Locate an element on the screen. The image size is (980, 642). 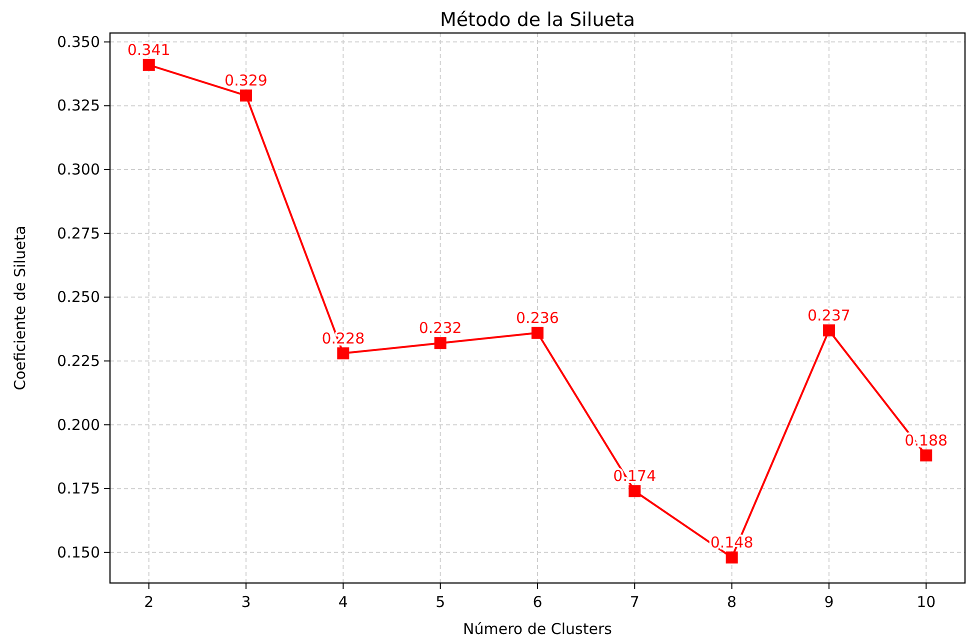
x-tick-label: 7 is located at coordinates (635, 602).